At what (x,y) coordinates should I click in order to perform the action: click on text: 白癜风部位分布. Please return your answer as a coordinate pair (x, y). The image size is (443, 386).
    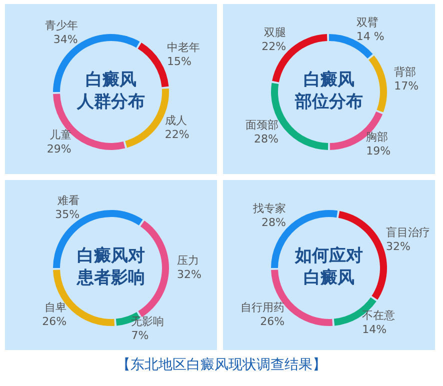
    Looking at the image, I should click on (328, 91).